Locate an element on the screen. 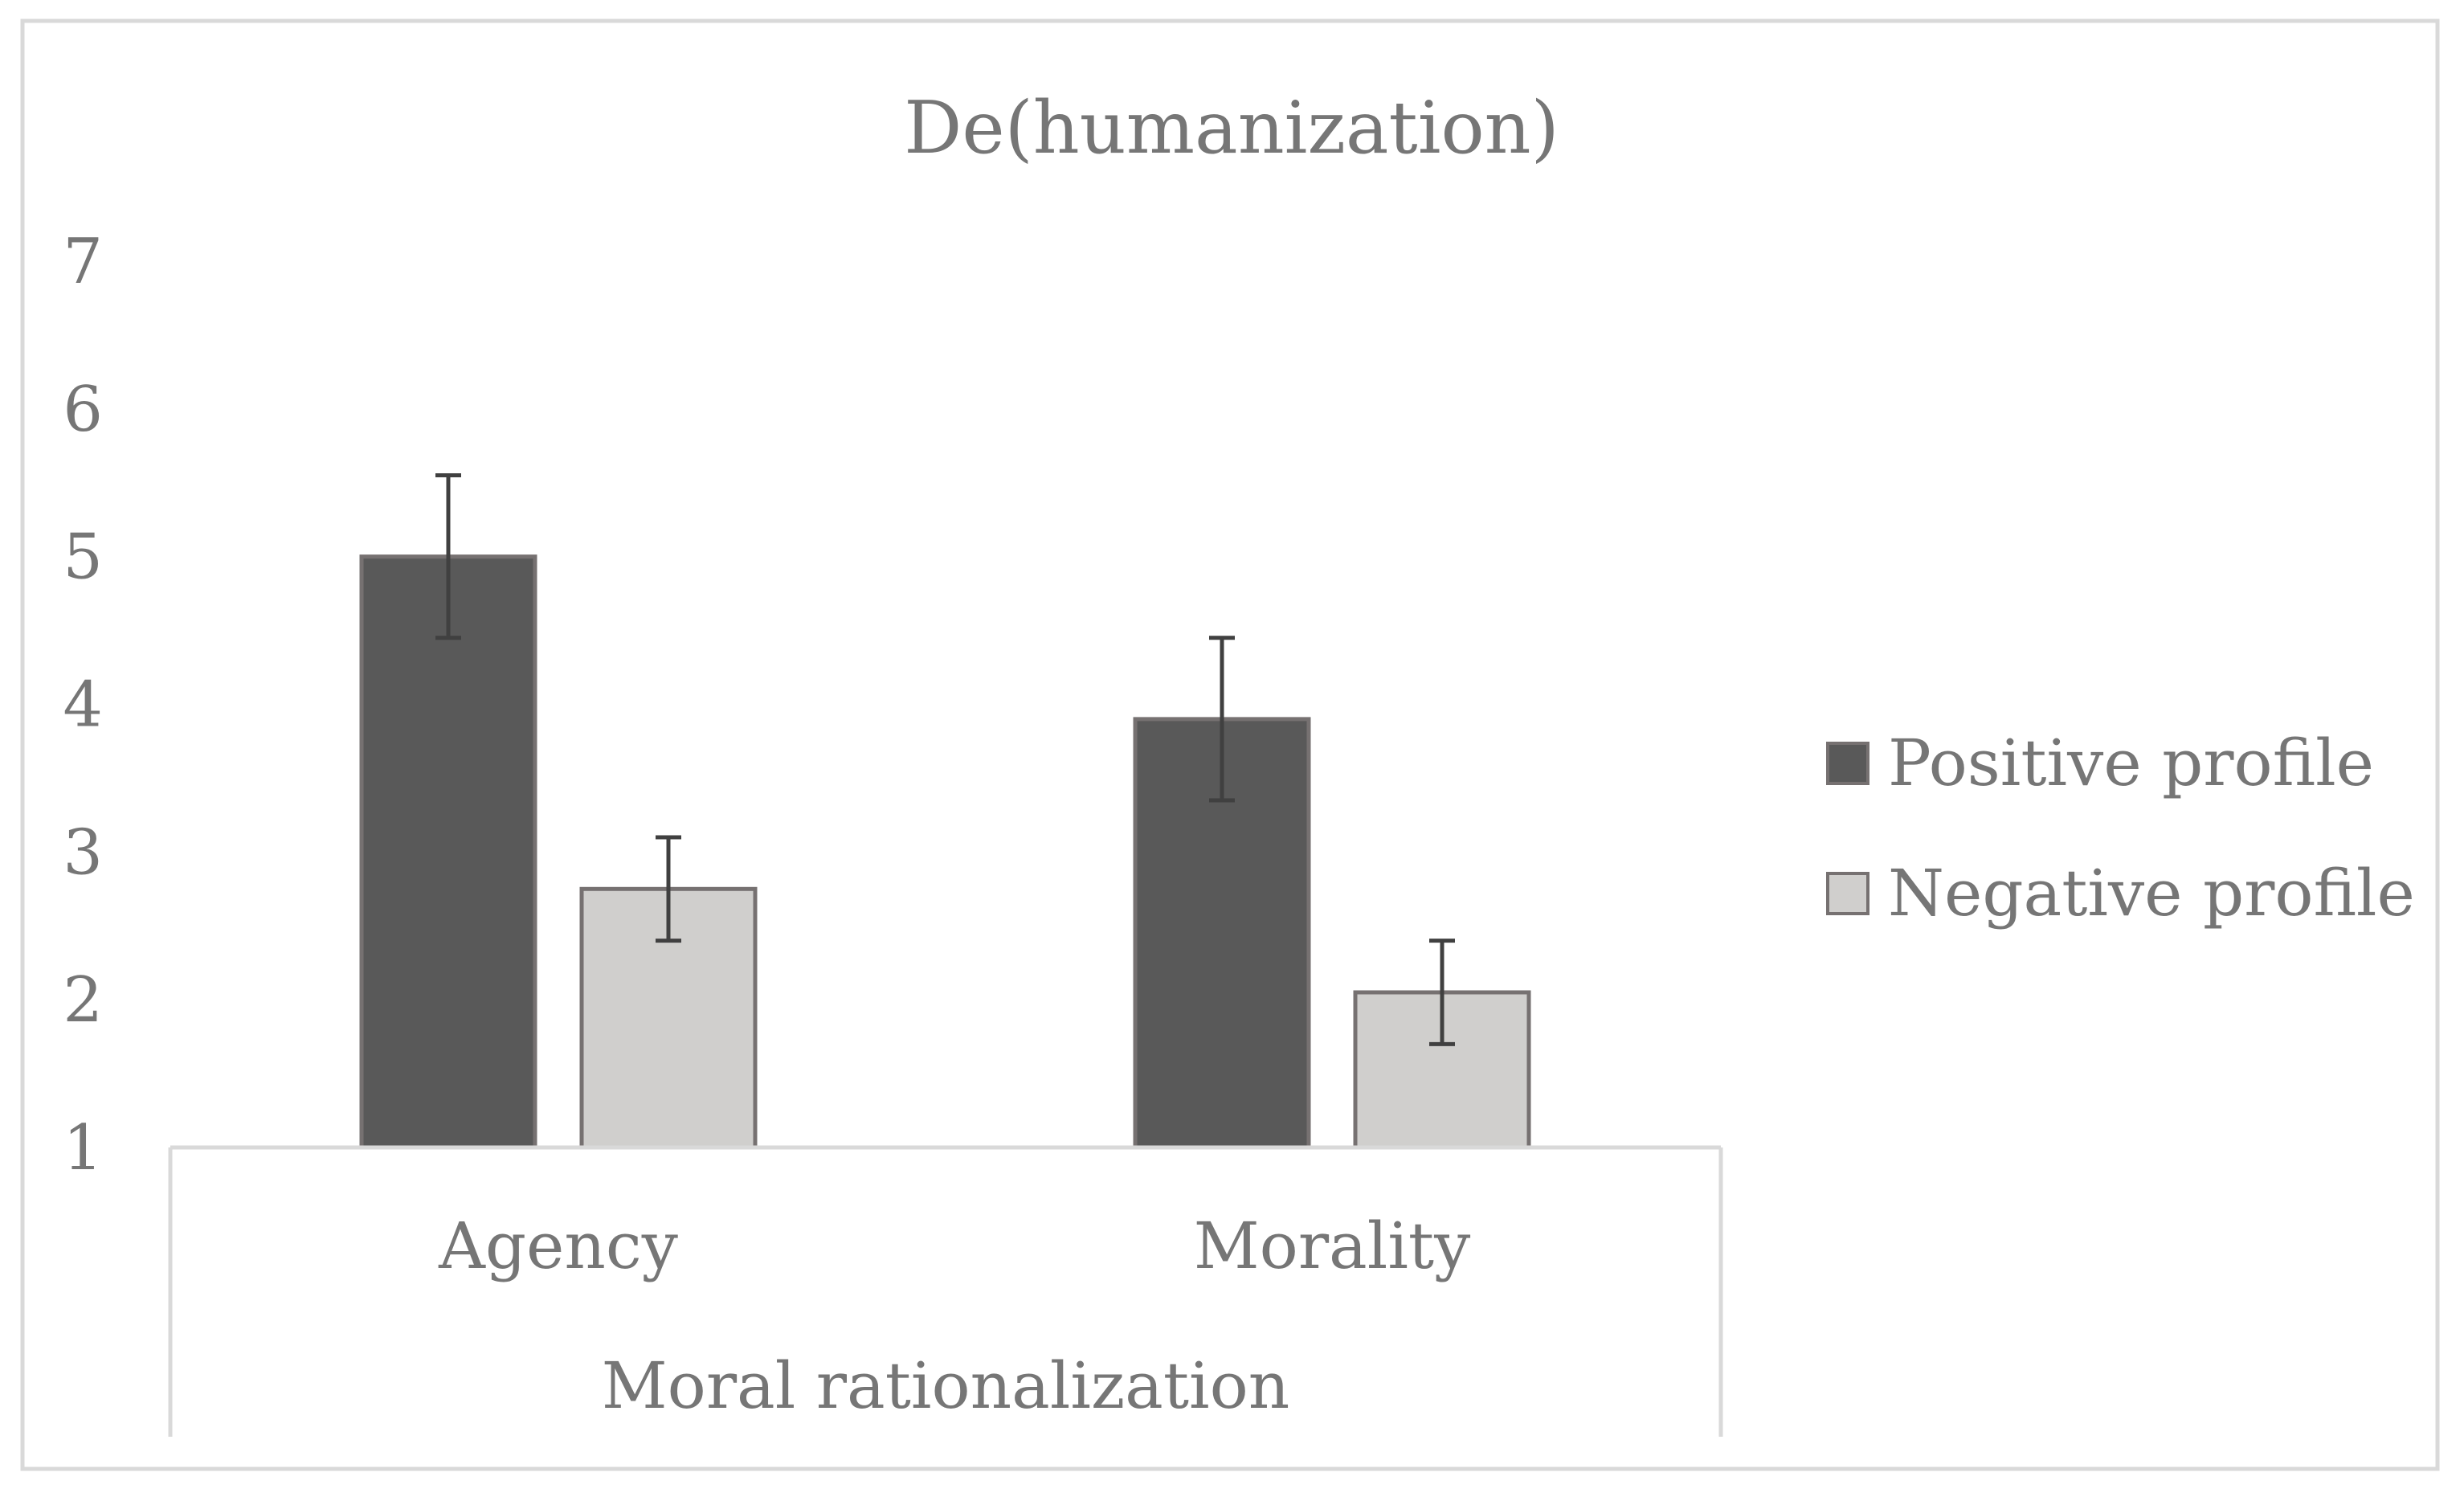  legend-label-positive: Positive profile is located at coordinates (2131, 763).